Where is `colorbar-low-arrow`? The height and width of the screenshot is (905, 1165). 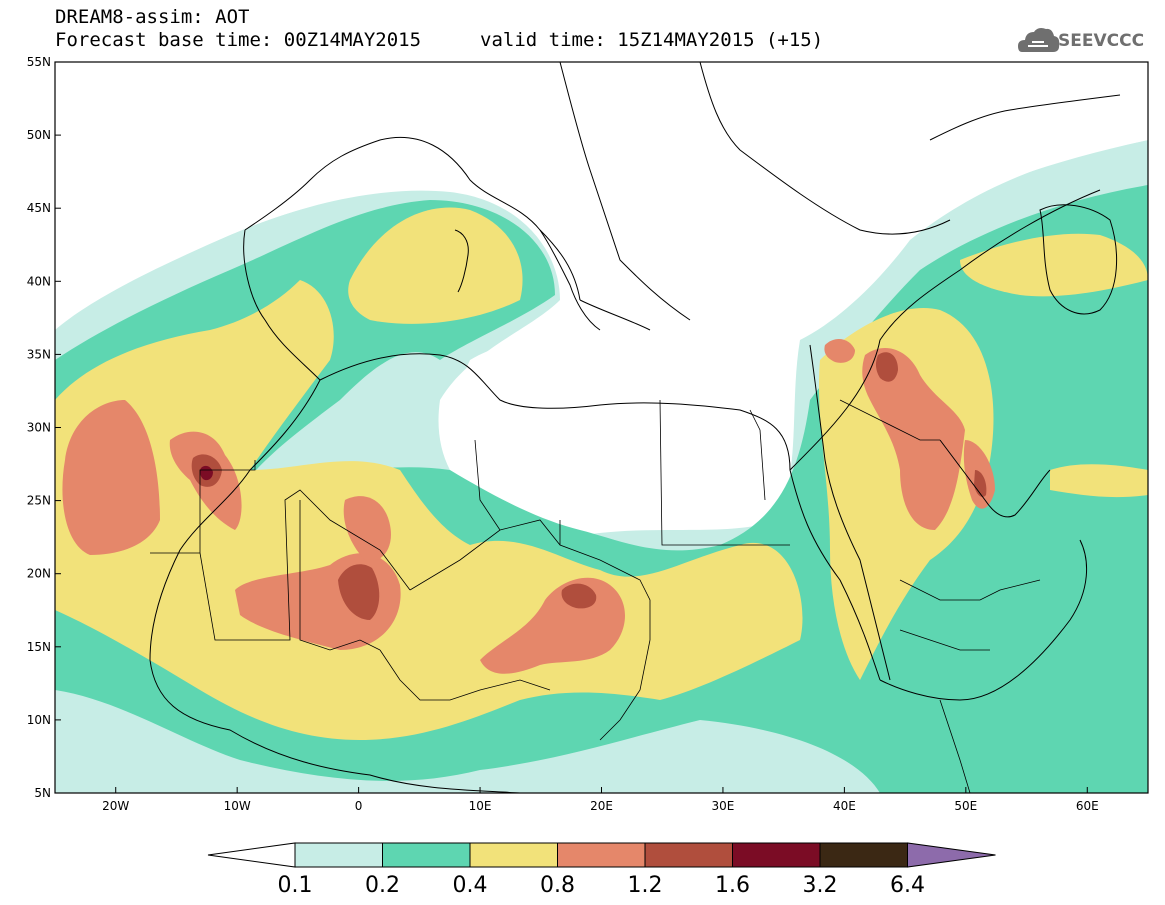
colorbar-low-arrow is located at coordinates (251, 855).